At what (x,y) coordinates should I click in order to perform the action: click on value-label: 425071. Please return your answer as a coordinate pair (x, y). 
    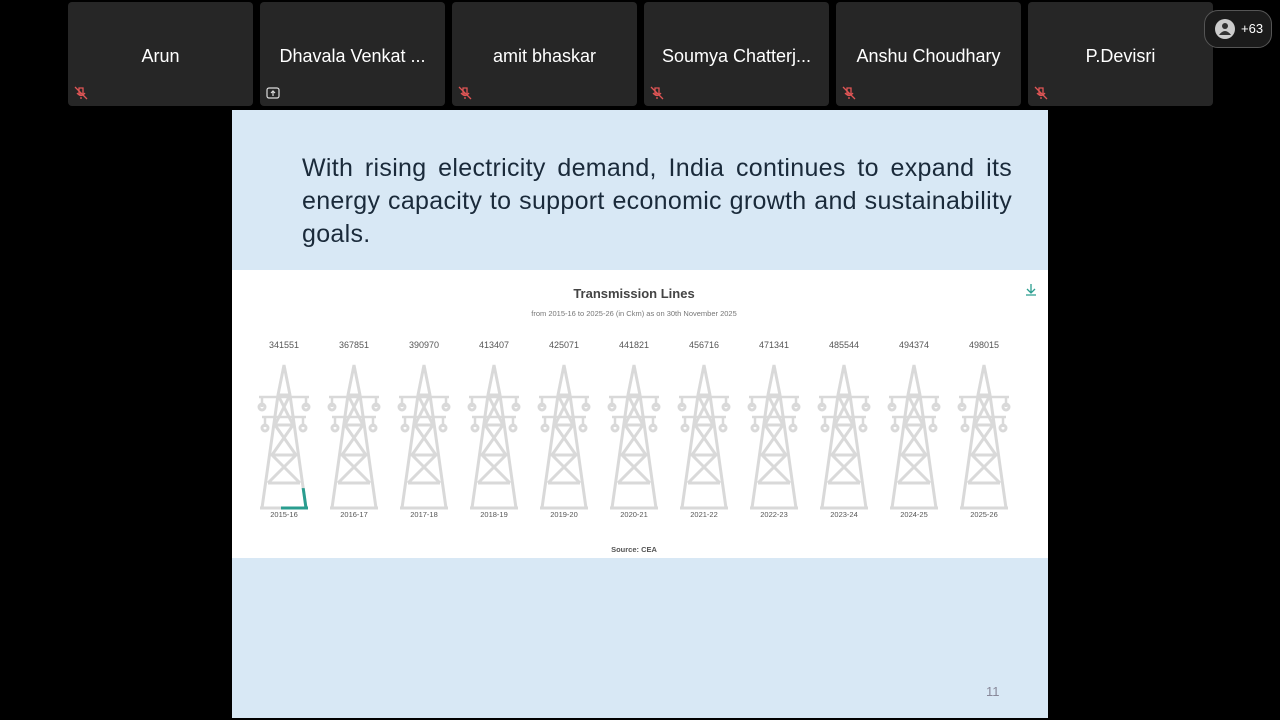
    Looking at the image, I should click on (564, 345).